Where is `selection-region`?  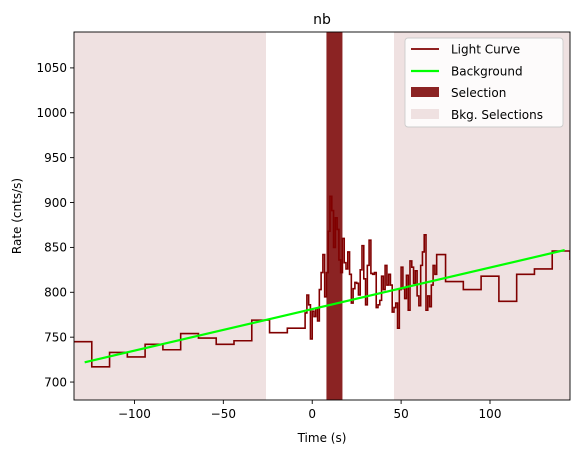 selection-region is located at coordinates (334, 216).